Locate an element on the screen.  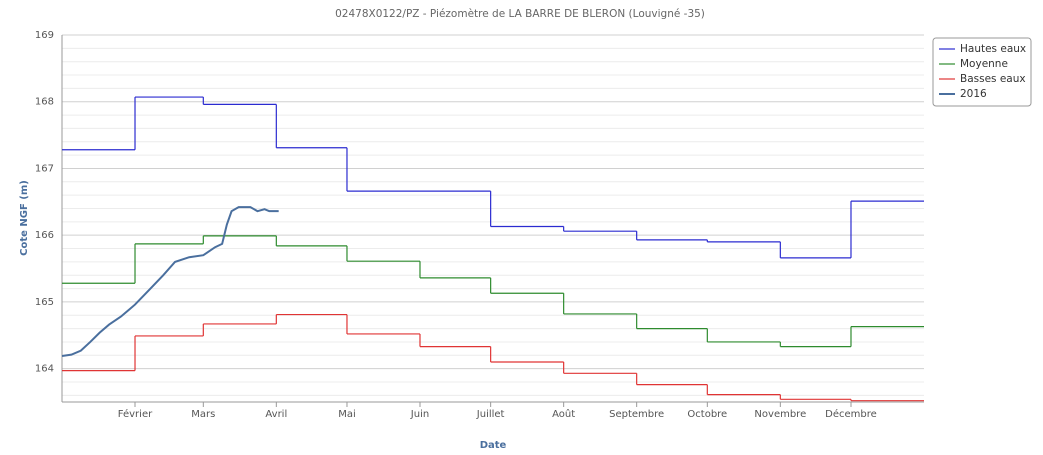
x-tick-label: Mars is located at coordinates (203, 414).